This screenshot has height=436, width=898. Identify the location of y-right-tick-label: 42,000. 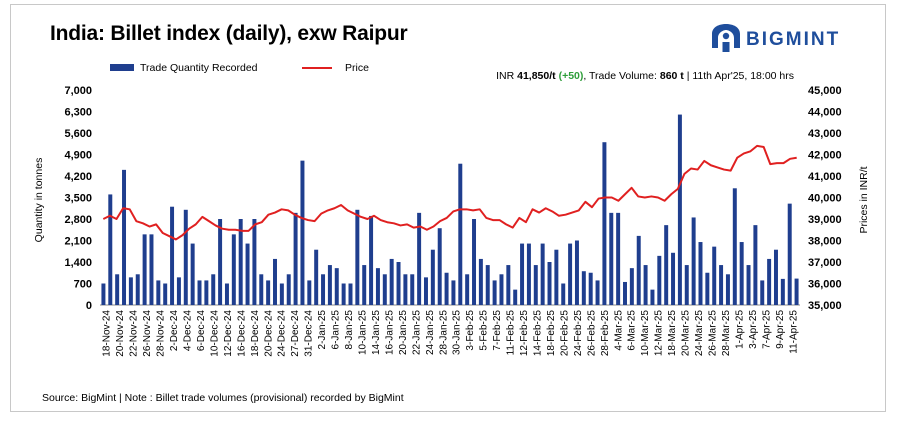
(825, 156).